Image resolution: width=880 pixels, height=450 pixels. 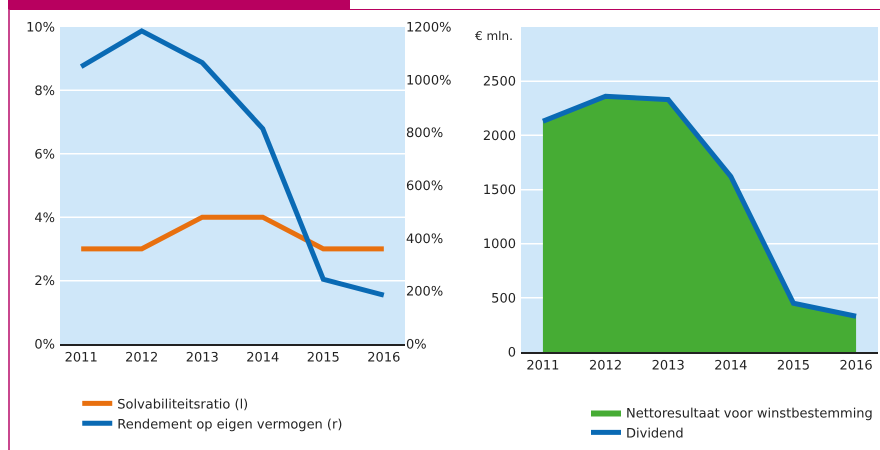 What do you see at coordinates (499, 82) in the screenshot?
I see `y-tick-label: 2500` at bounding box center [499, 82].